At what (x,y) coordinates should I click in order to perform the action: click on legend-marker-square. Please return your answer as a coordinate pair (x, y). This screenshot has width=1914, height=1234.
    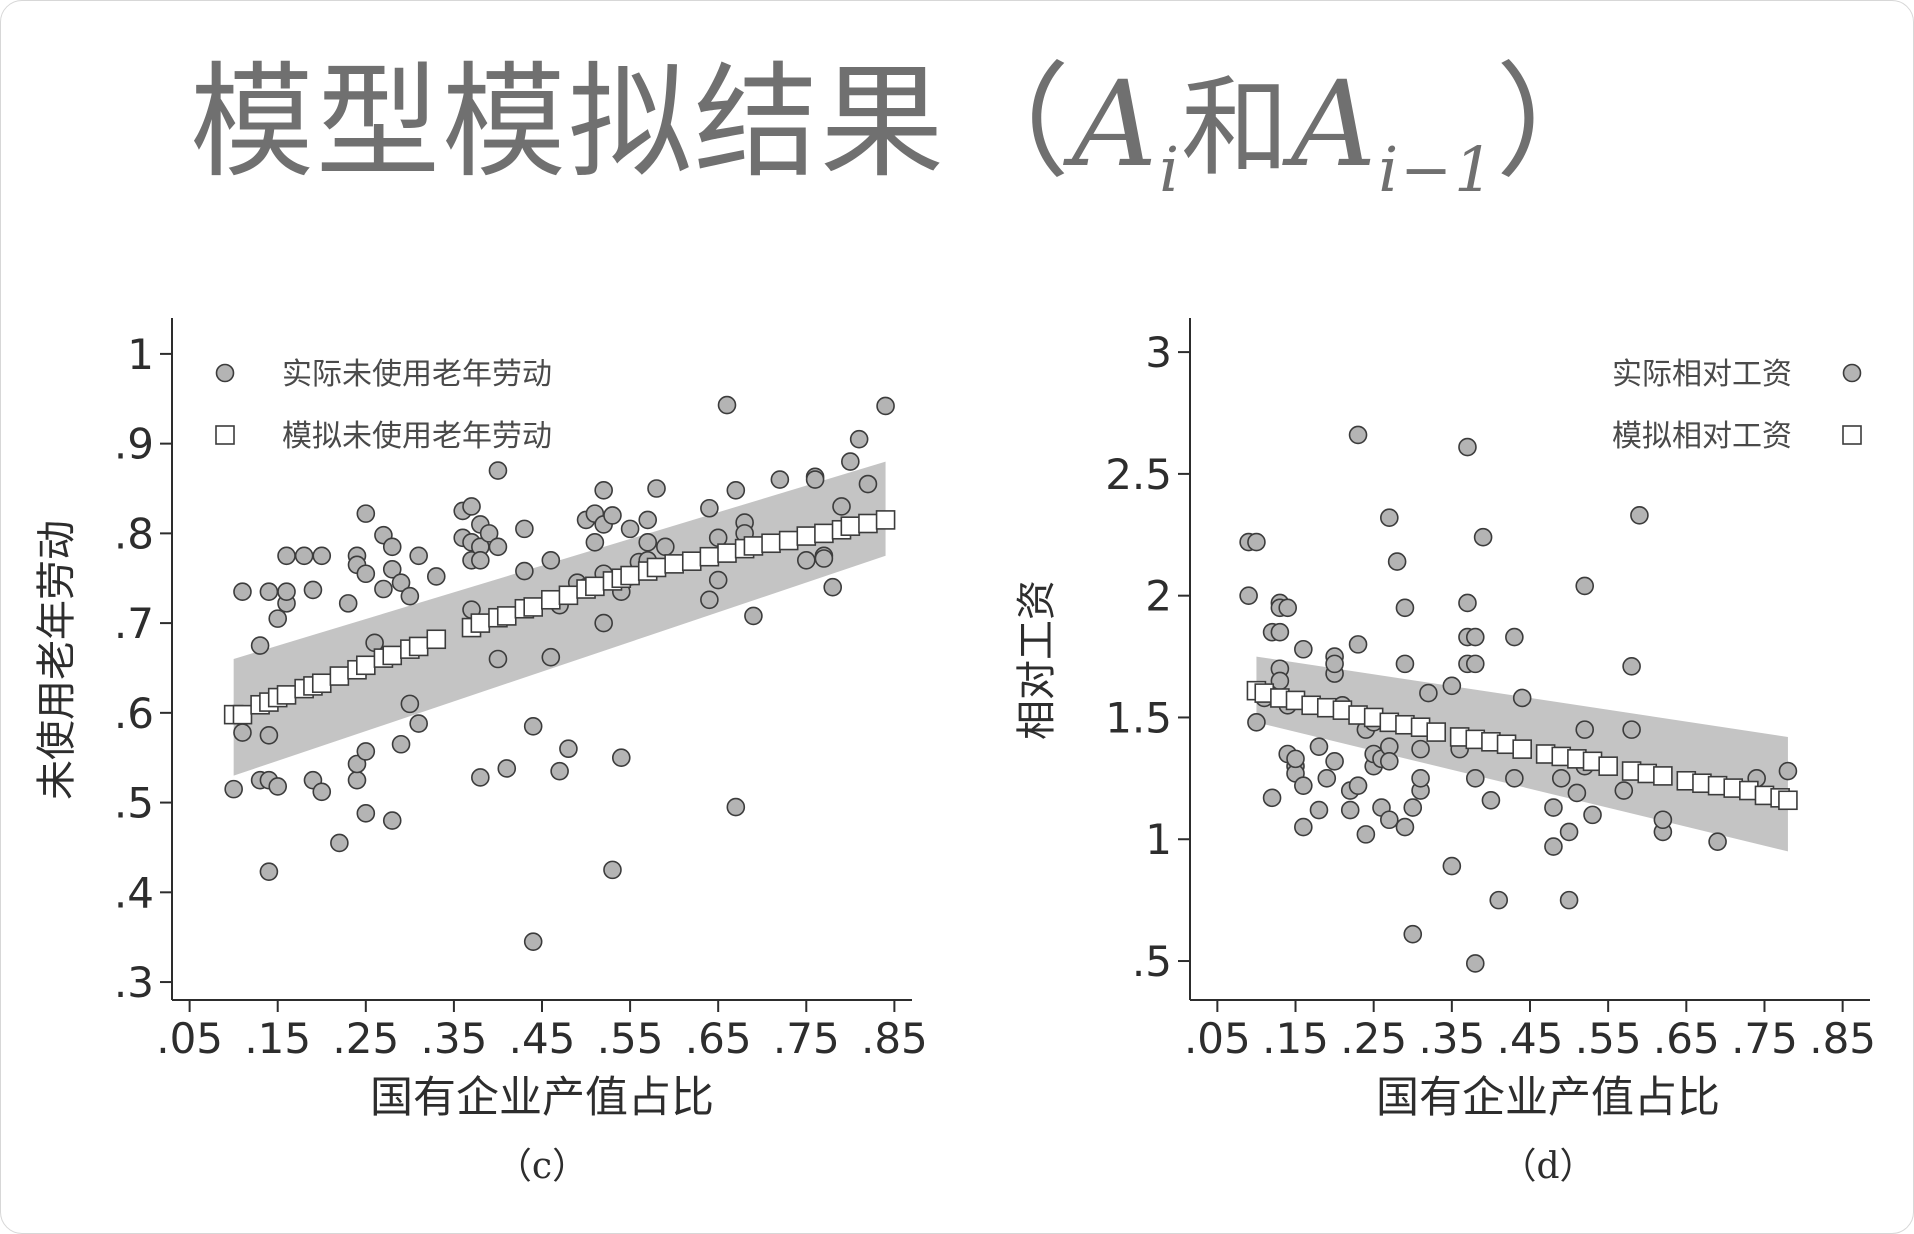
    Looking at the image, I should click on (225, 435).